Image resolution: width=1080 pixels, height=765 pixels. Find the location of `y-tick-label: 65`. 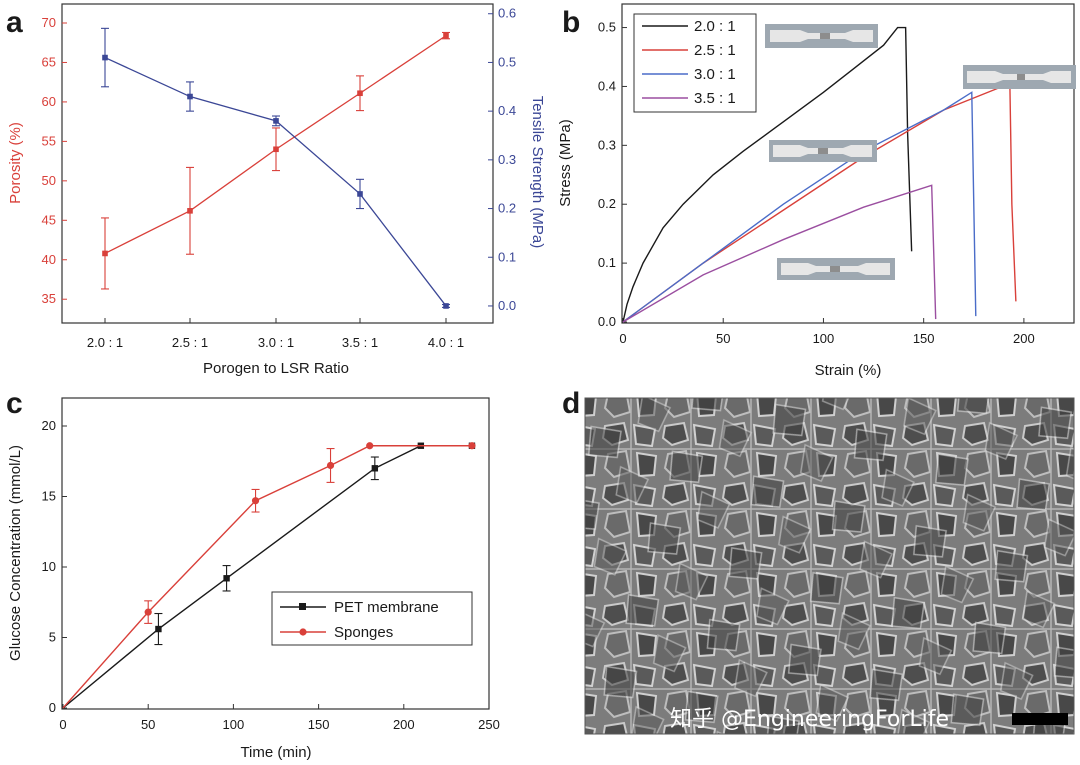

y-tick-label: 65 is located at coordinates (49, 61).